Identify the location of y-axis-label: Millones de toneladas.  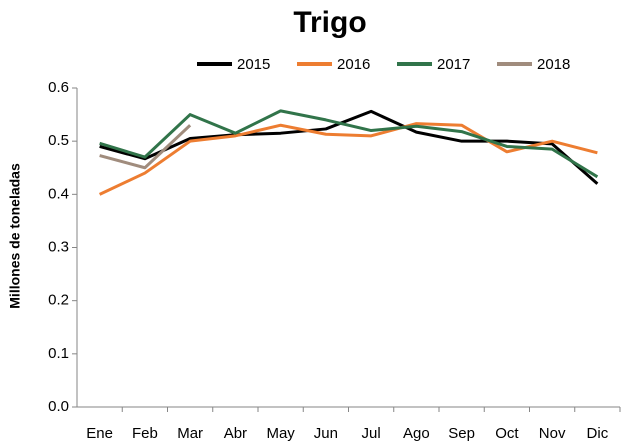
(15, 236).